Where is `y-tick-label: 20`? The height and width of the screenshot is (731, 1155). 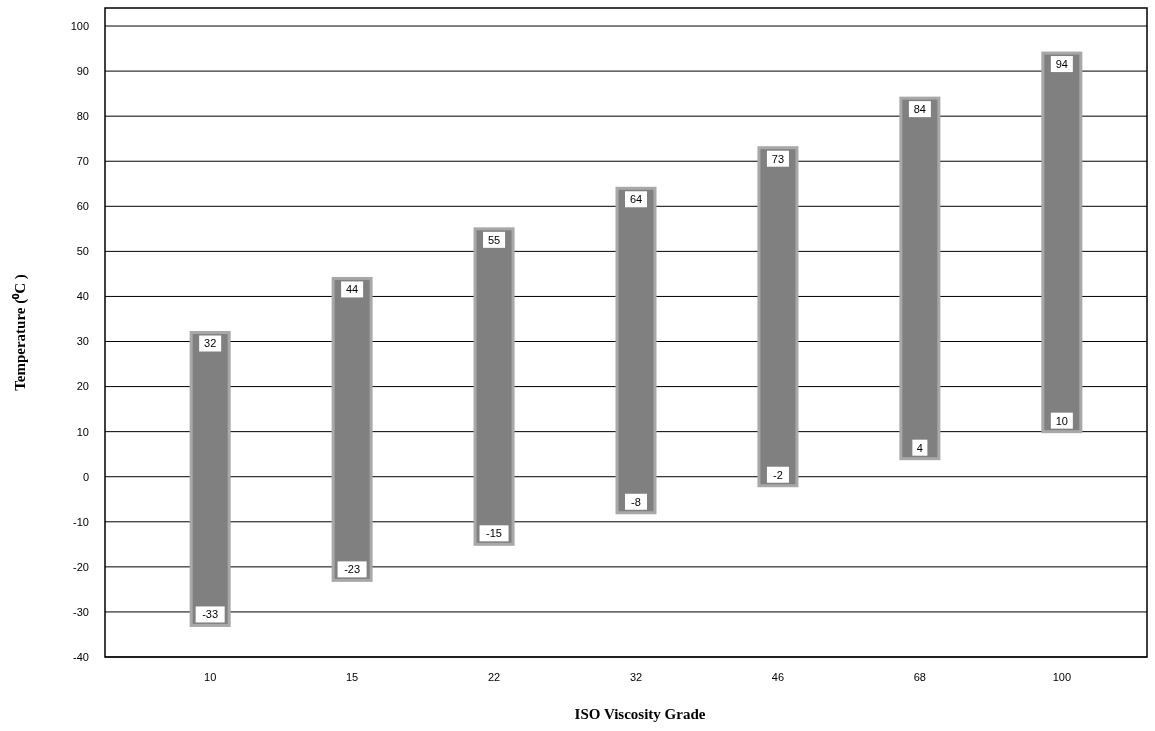
y-tick-label: 20 is located at coordinates (82, 386).